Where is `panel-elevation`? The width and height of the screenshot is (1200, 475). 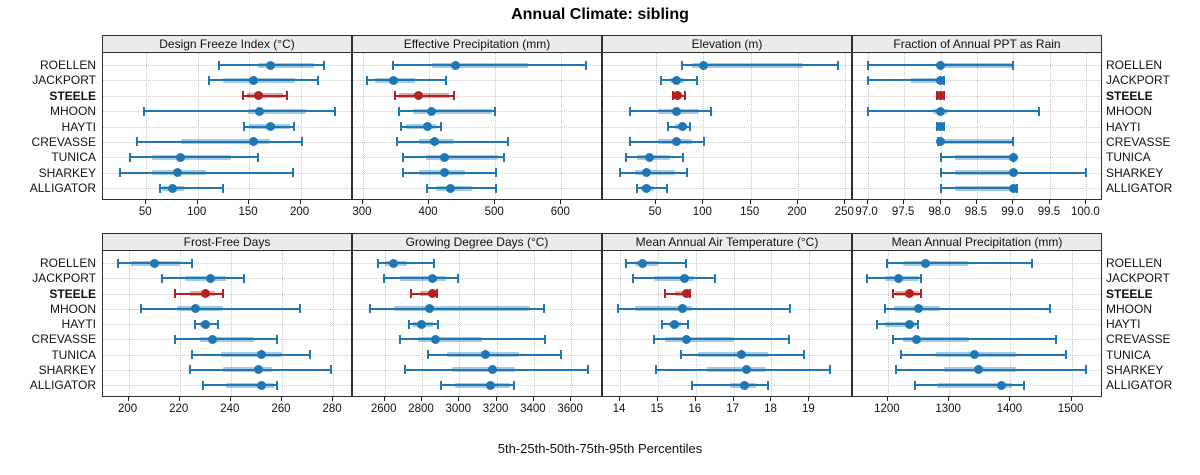 panel-elevation is located at coordinates (727, 126).